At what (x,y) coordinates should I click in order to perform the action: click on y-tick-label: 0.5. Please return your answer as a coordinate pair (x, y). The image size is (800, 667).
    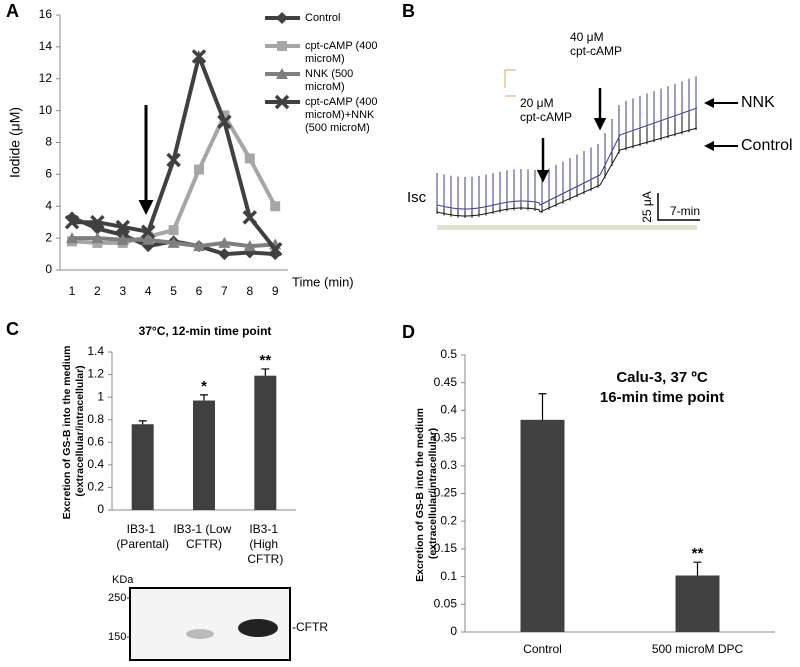
    Looking at the image, I should click on (448, 354).